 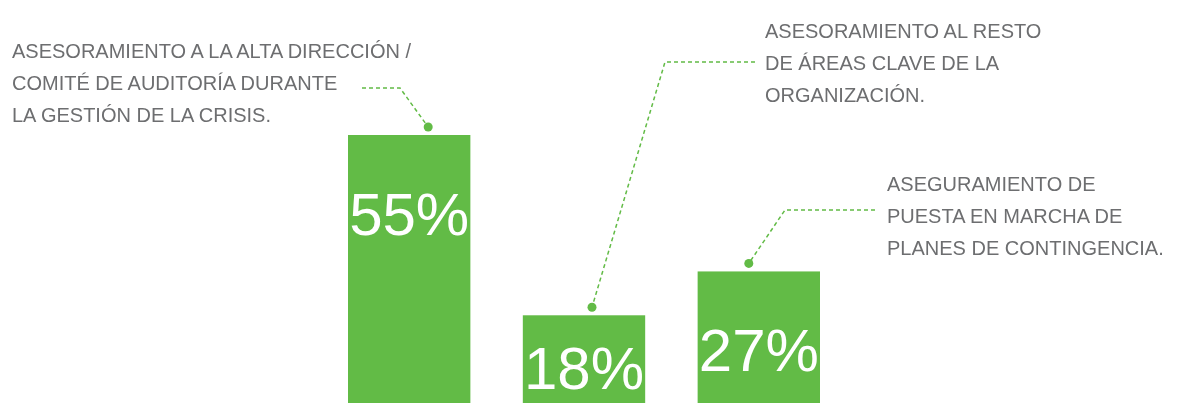 I want to click on data-label: 27%, so click(x=758, y=351).